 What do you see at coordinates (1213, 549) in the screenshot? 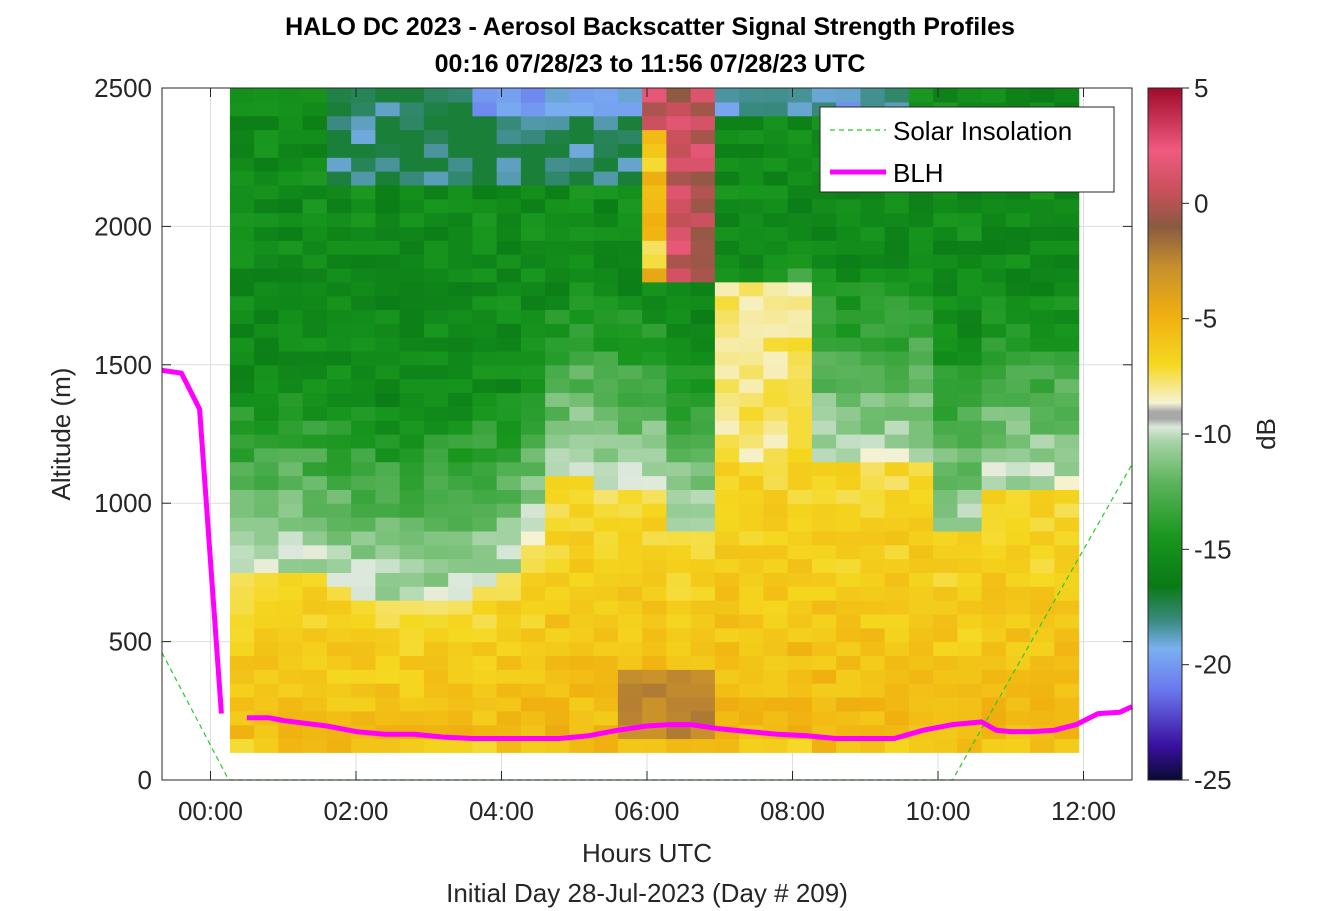
I see `colorbar-tick-label: -15` at bounding box center [1213, 549].